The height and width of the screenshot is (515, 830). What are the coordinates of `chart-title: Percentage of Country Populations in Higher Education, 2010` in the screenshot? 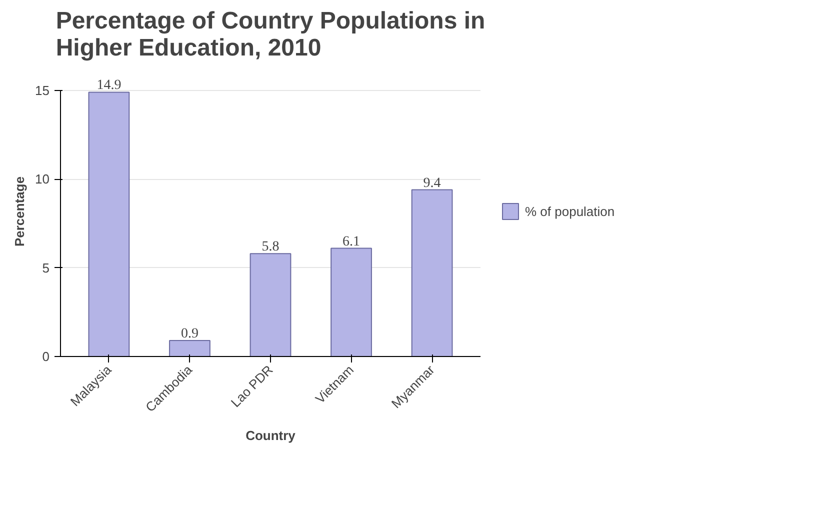 It's located at (271, 35).